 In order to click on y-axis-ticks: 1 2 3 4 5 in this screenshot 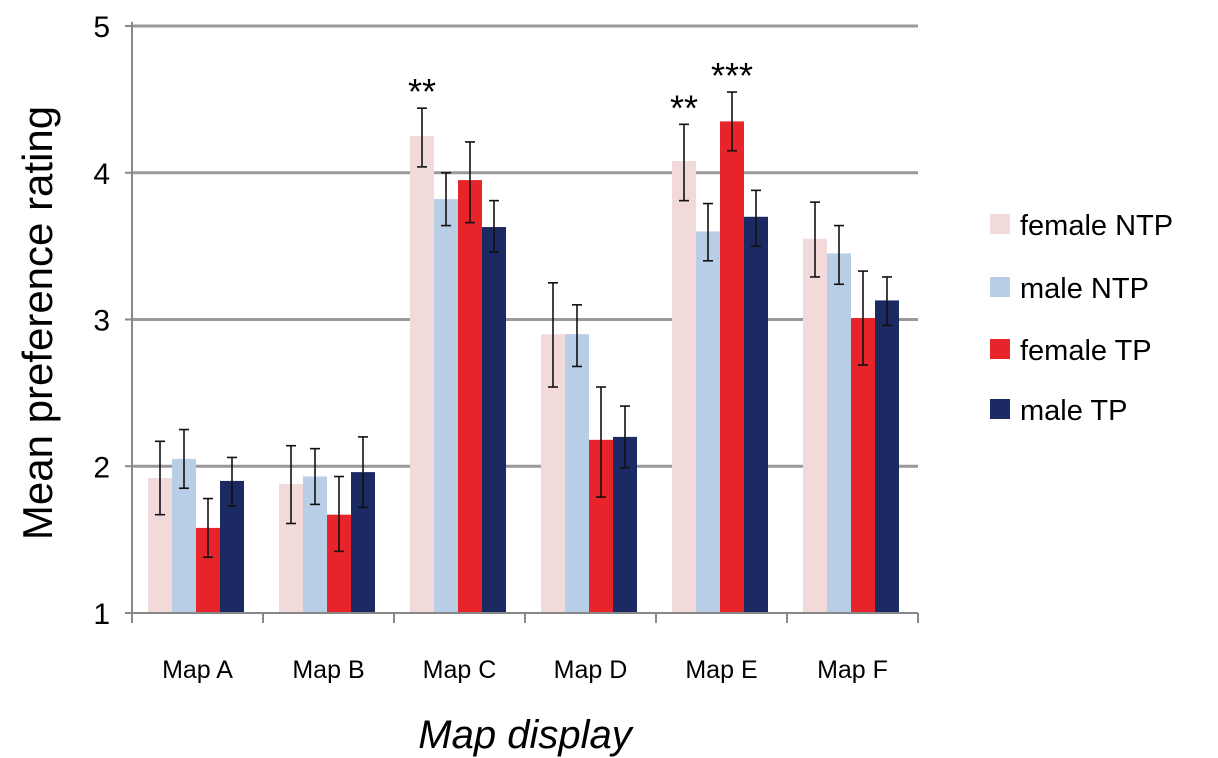, I will do `click(113, 321)`.